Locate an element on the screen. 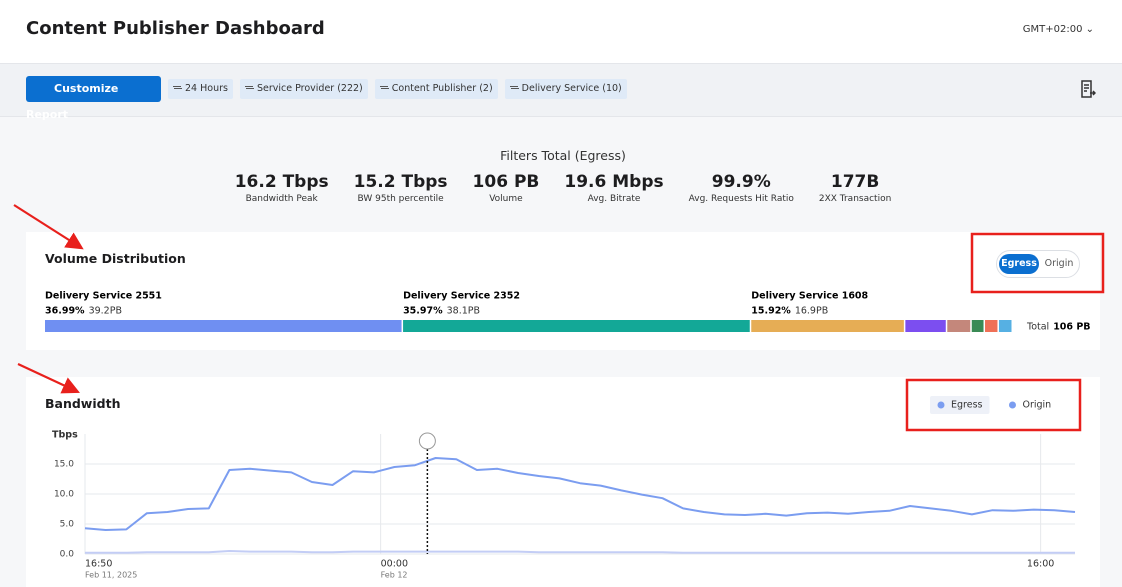 Image resolution: width=1122 pixels, height=587 pixels. kpi: 19.6 Mbps Avg. Bitrate is located at coordinates (613, 188).